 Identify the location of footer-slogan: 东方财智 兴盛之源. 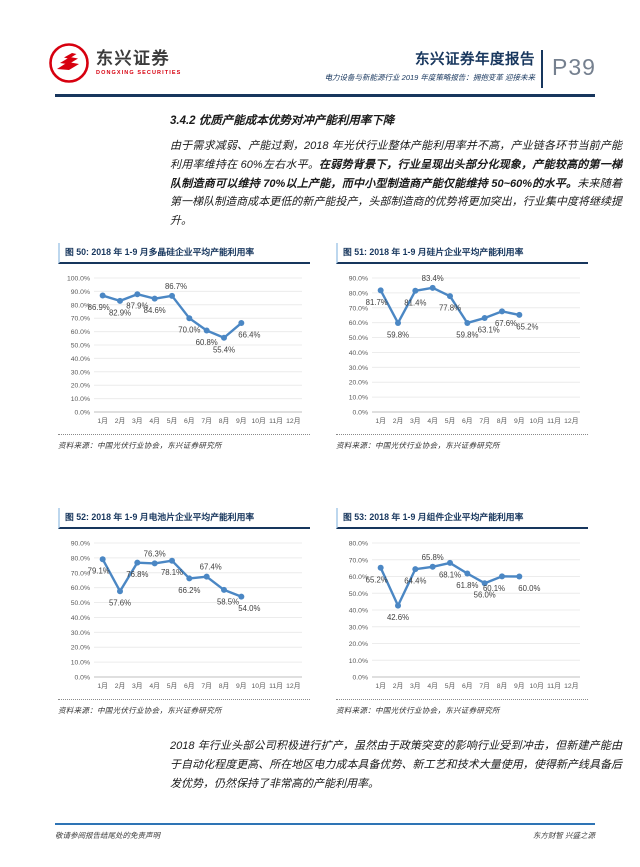
(563, 835).